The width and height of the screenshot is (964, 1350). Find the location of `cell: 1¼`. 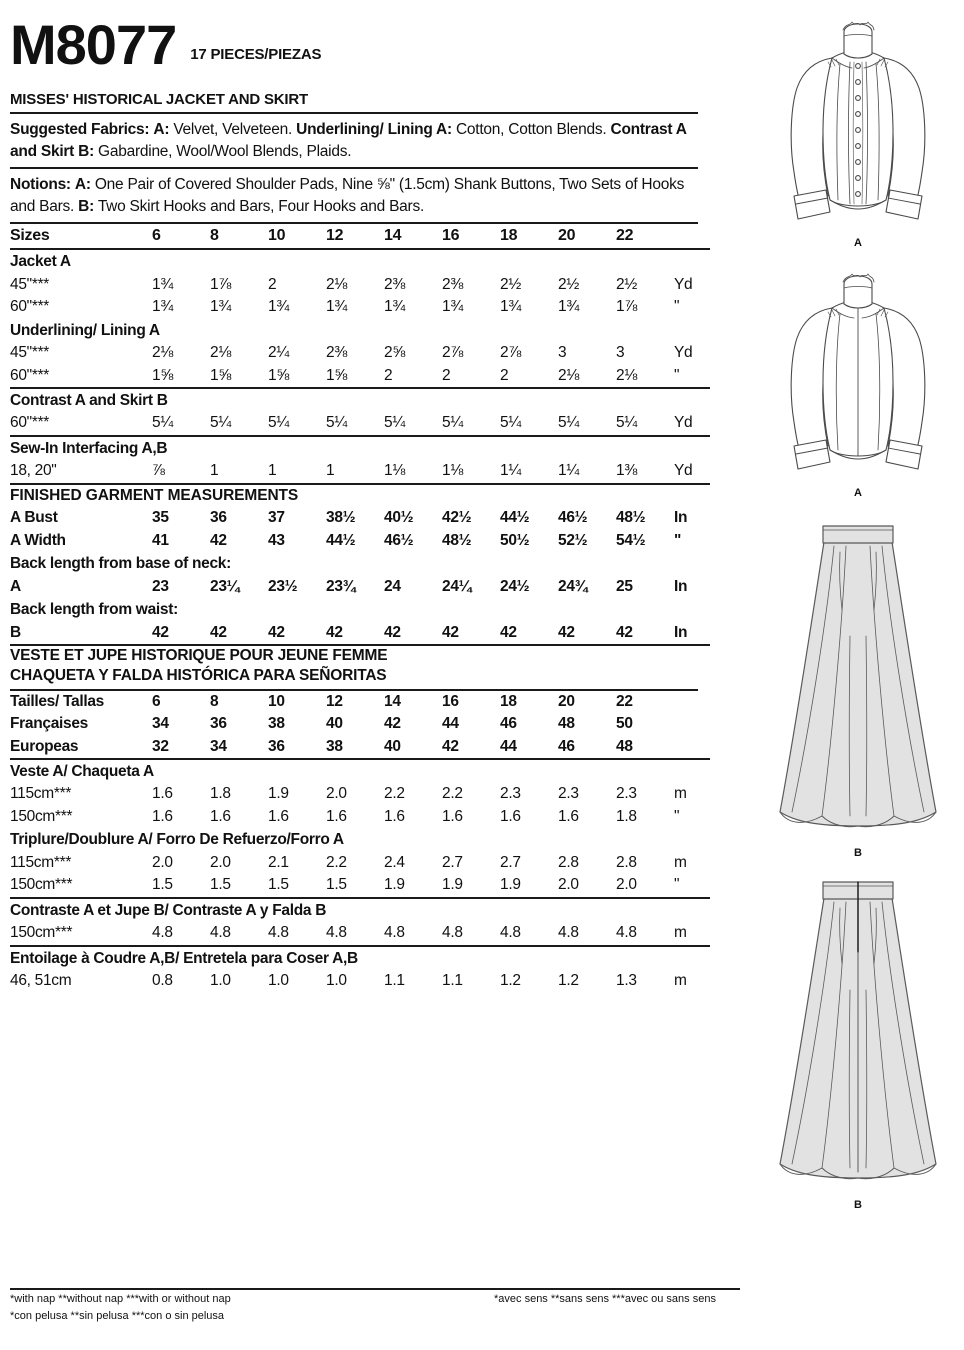

cell: 1¼ is located at coordinates (510, 471).